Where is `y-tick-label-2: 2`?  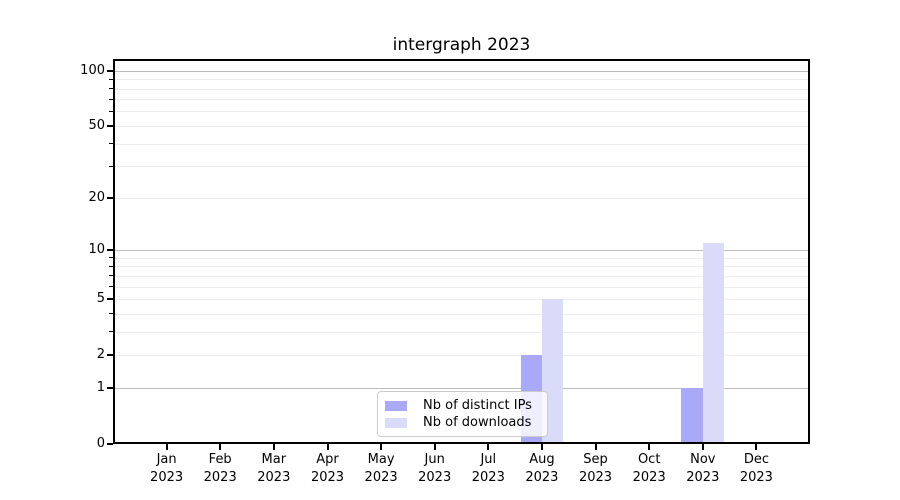
y-tick-label-2: 2 is located at coordinates (100, 355).